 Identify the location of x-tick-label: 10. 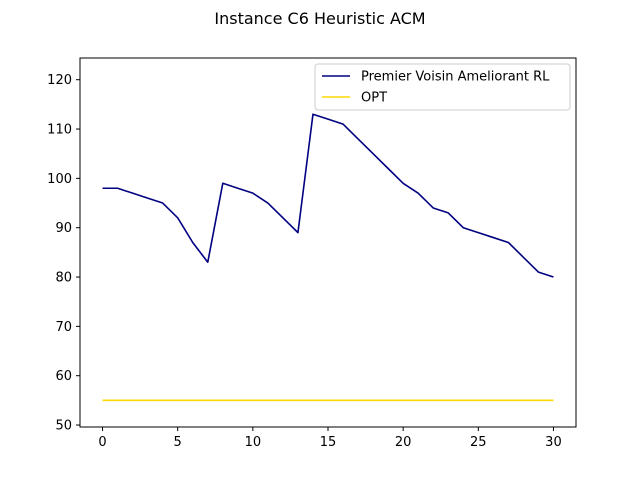
(253, 442).